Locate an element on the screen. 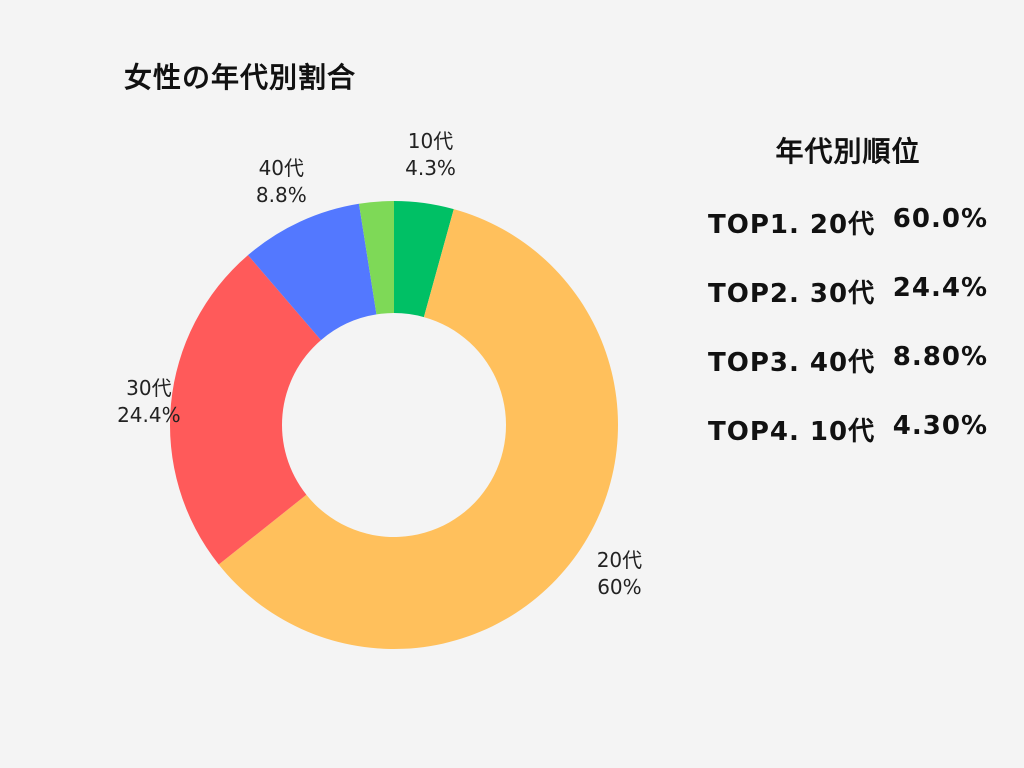 Image resolution: width=1024 pixels, height=768 pixels. slice-label-value: 4.3% is located at coordinates (430, 168).